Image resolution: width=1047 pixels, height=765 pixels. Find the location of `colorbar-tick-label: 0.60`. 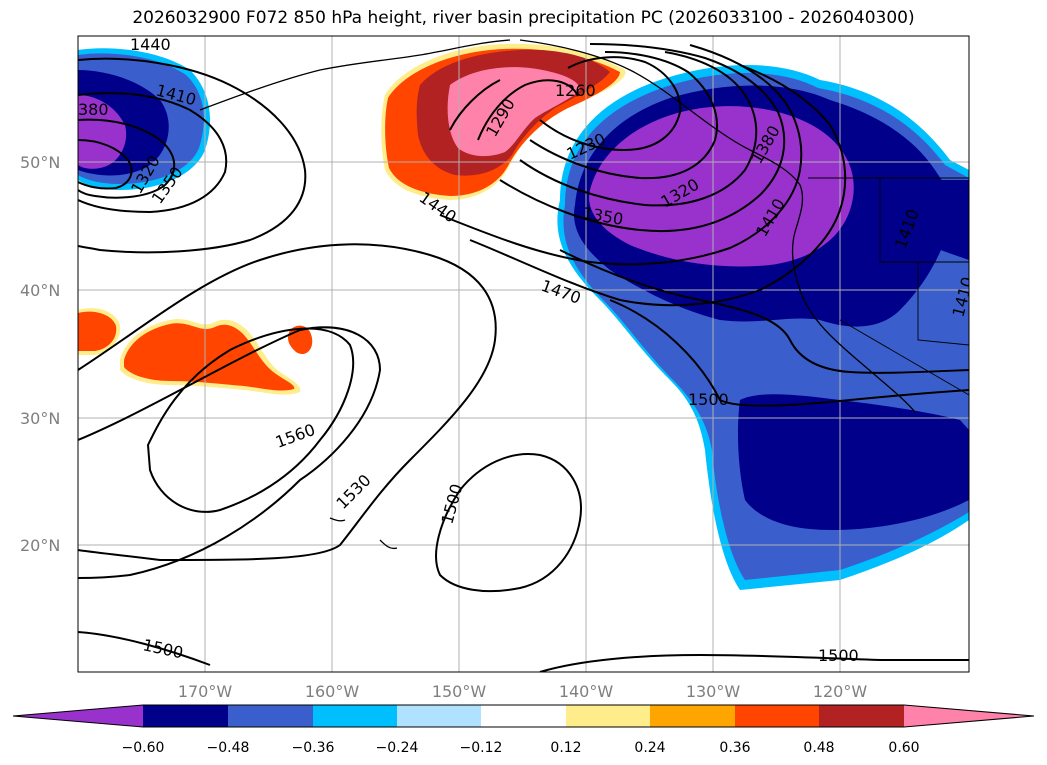

colorbar-tick-label: 0.60 is located at coordinates (903, 748).